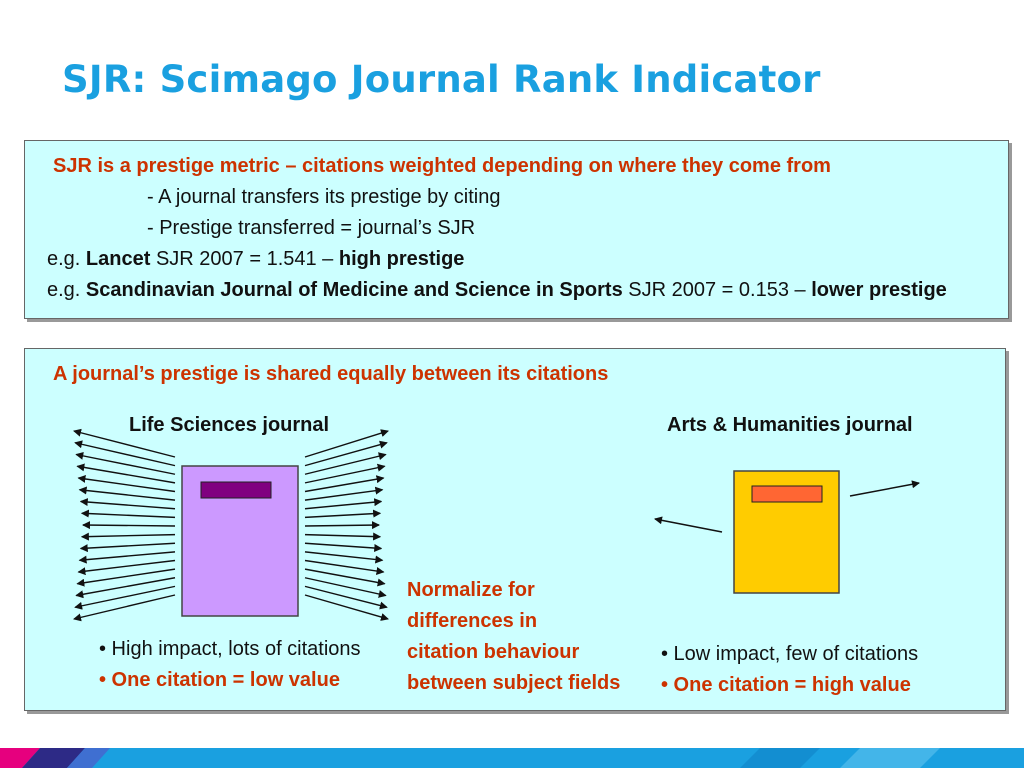 This screenshot has width=1024, height=768. I want to click on arts-point-value: • One citation = high value, so click(786, 685).